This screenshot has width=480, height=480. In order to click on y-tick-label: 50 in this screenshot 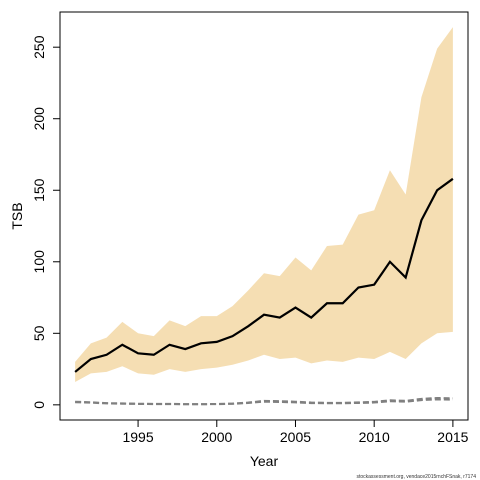, I will do `click(39, 333)`.